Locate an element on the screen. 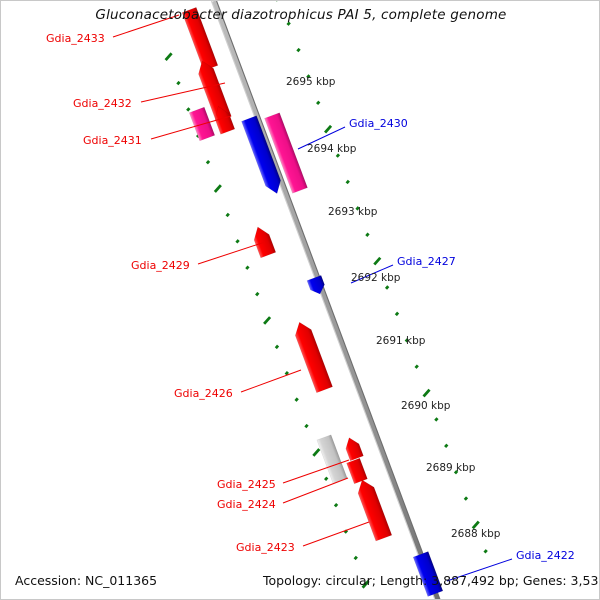 Image resolution: width=600 pixels, height=600 pixels. gene-arrow-Gdia_2424b is located at coordinates (357, 471).